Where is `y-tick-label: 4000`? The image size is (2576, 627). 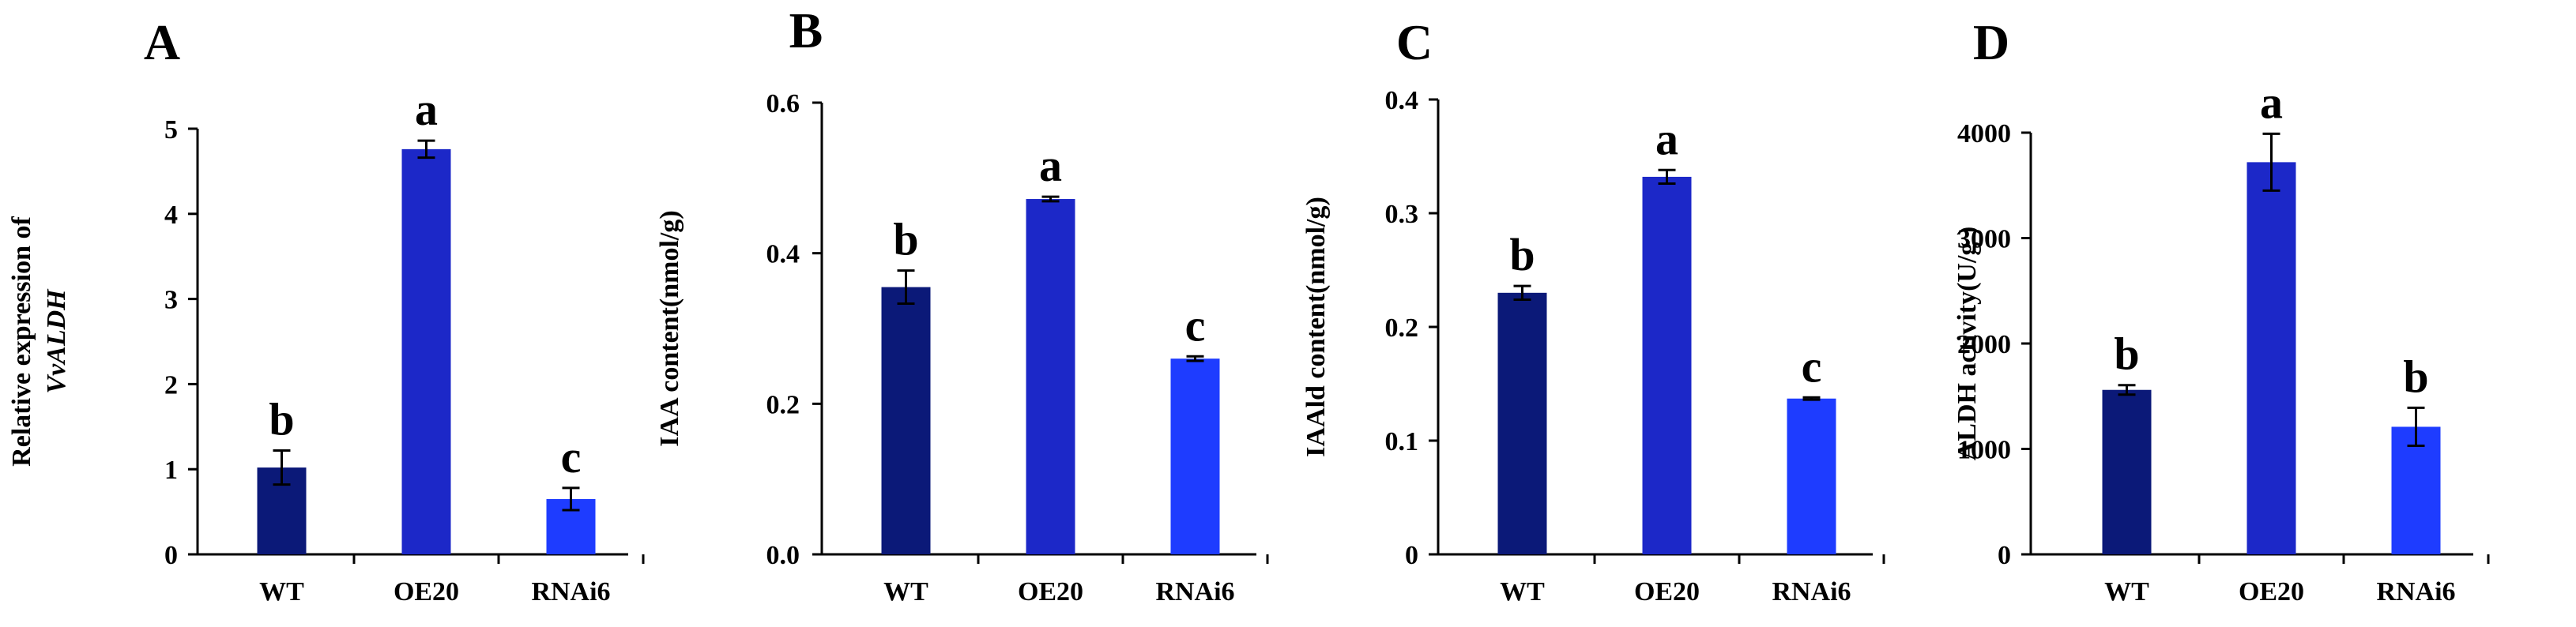 y-tick-label: 4000 is located at coordinates (1984, 133).